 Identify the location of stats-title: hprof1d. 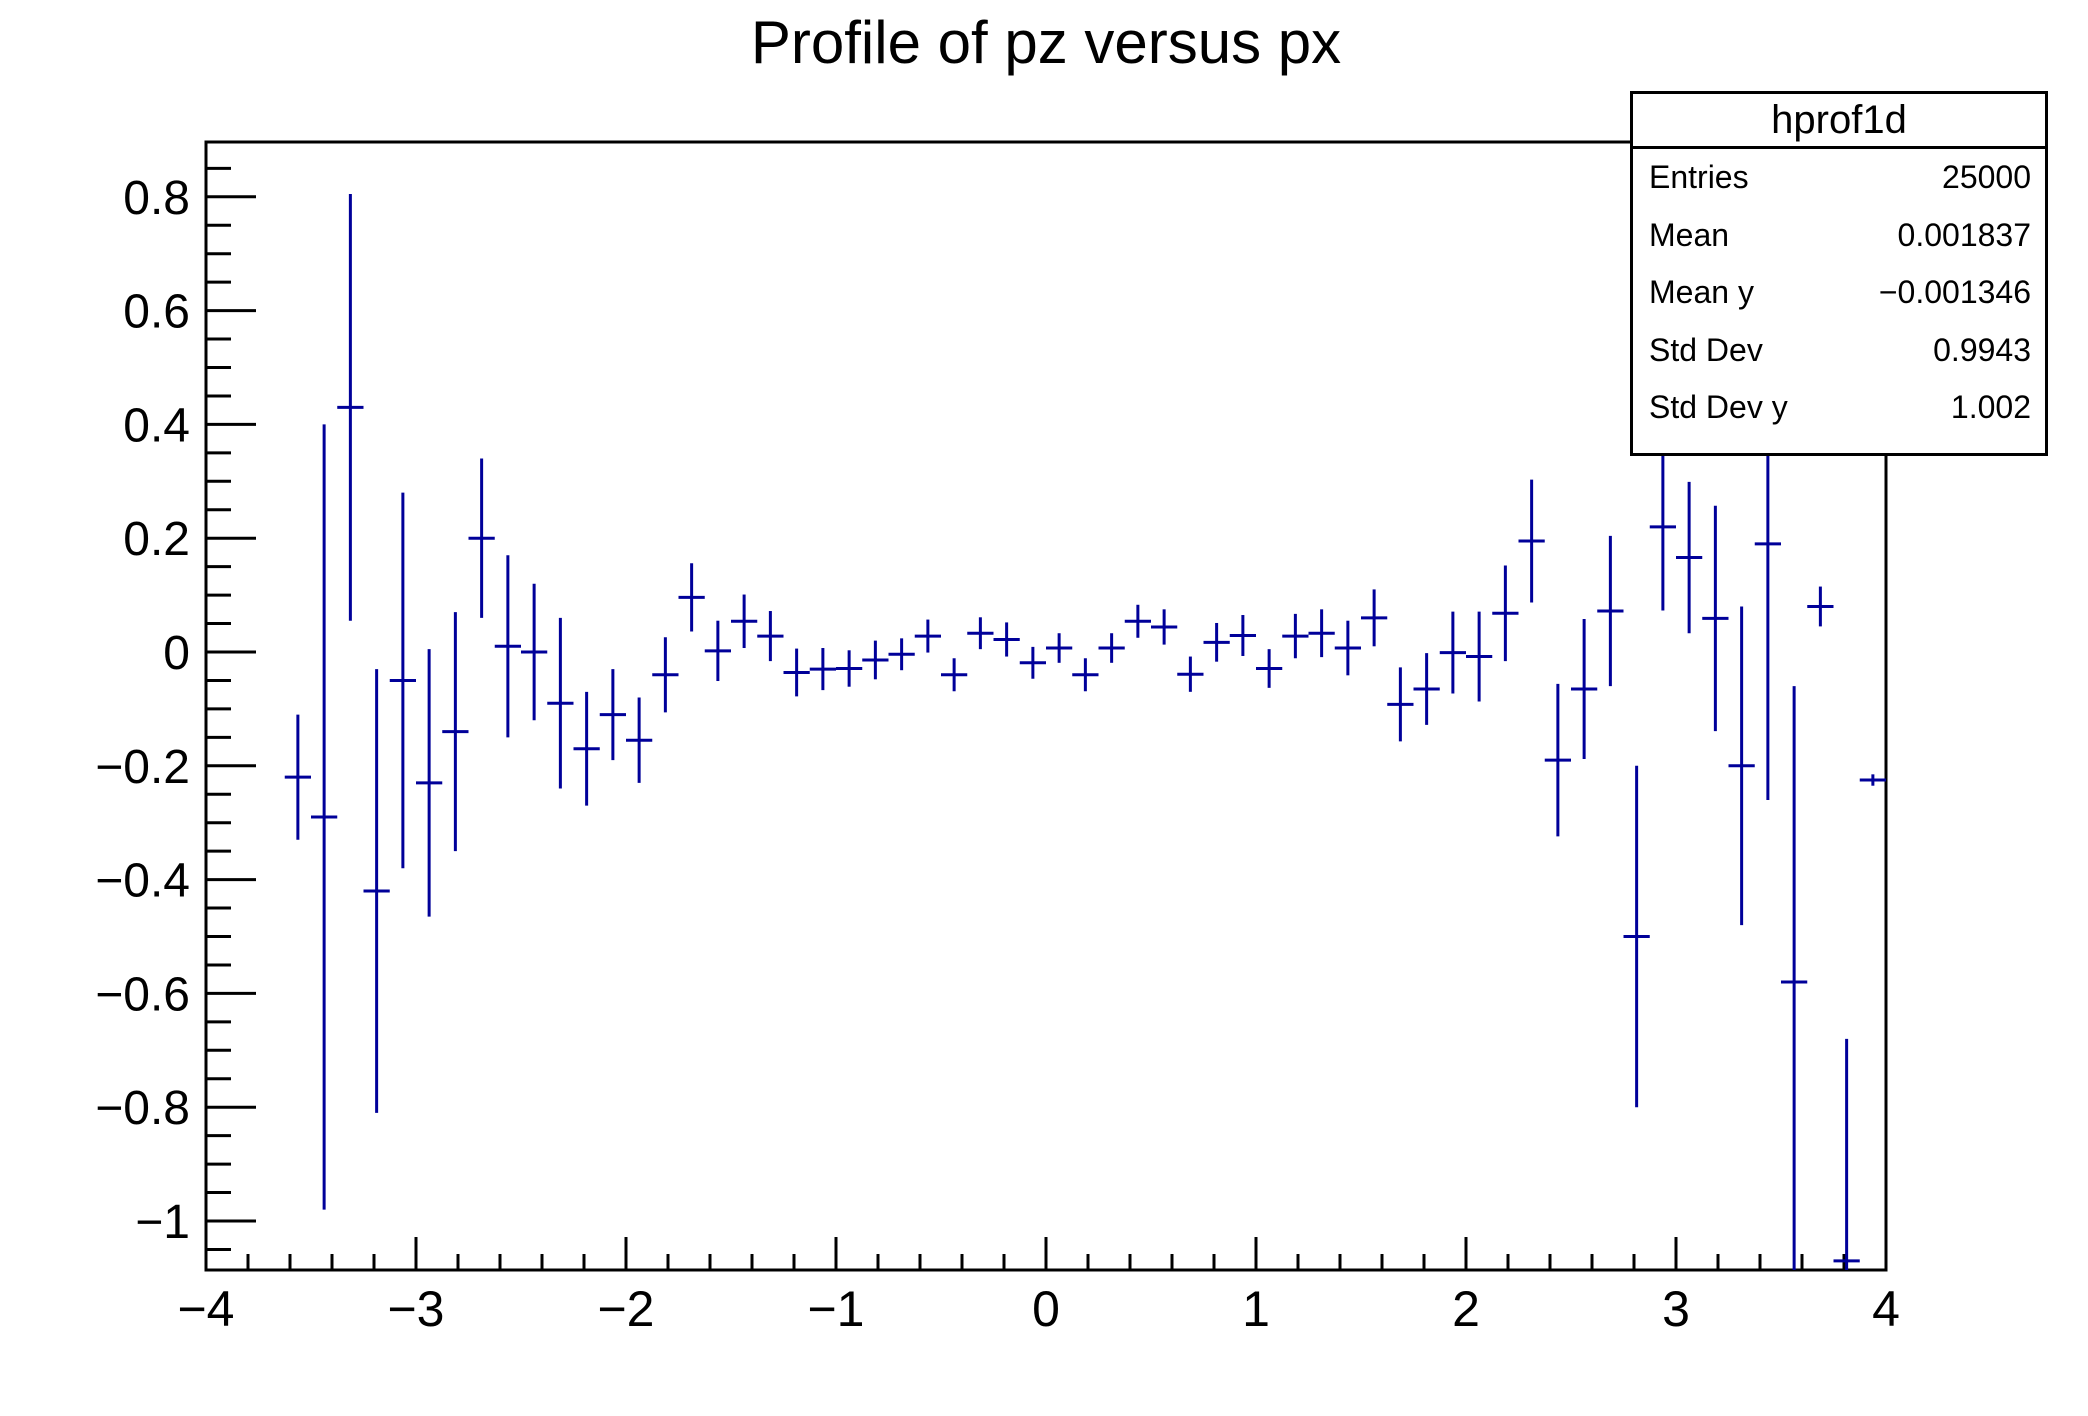
(1839, 121).